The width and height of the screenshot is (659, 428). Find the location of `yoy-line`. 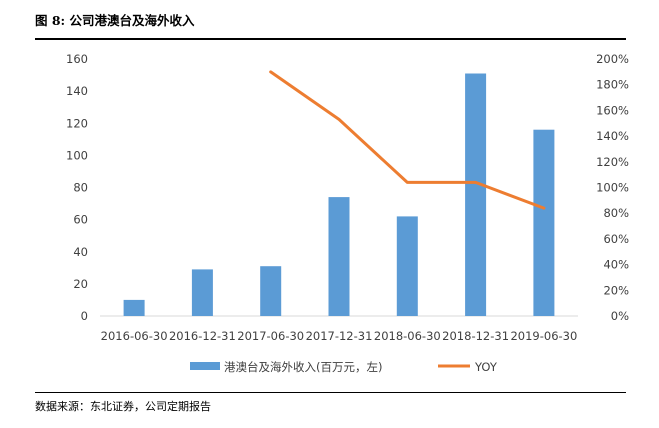

yoy-line is located at coordinates (407, 140).